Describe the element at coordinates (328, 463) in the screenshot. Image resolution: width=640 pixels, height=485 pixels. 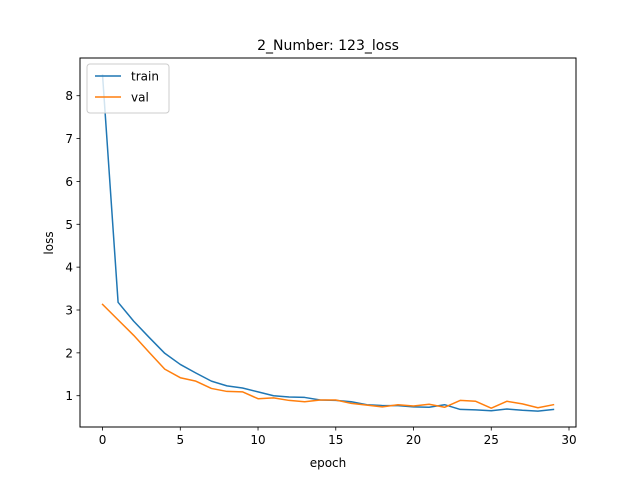
I see `x-axis-label: epoch` at that location.